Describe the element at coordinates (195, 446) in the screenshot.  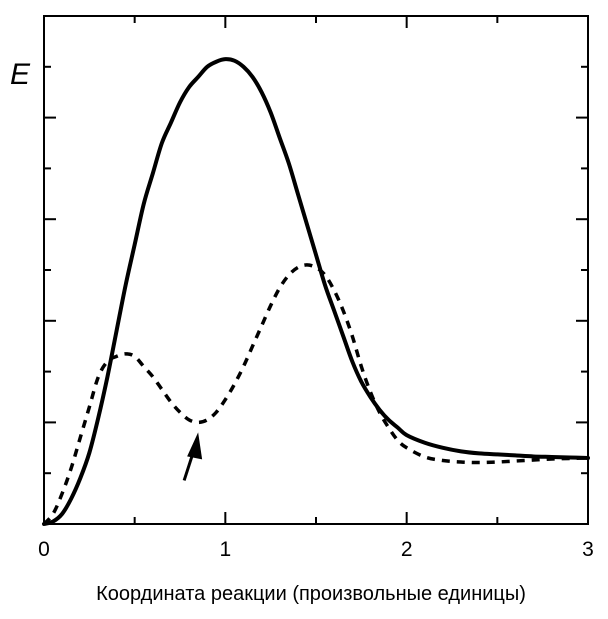
I see `arrow-head` at that location.